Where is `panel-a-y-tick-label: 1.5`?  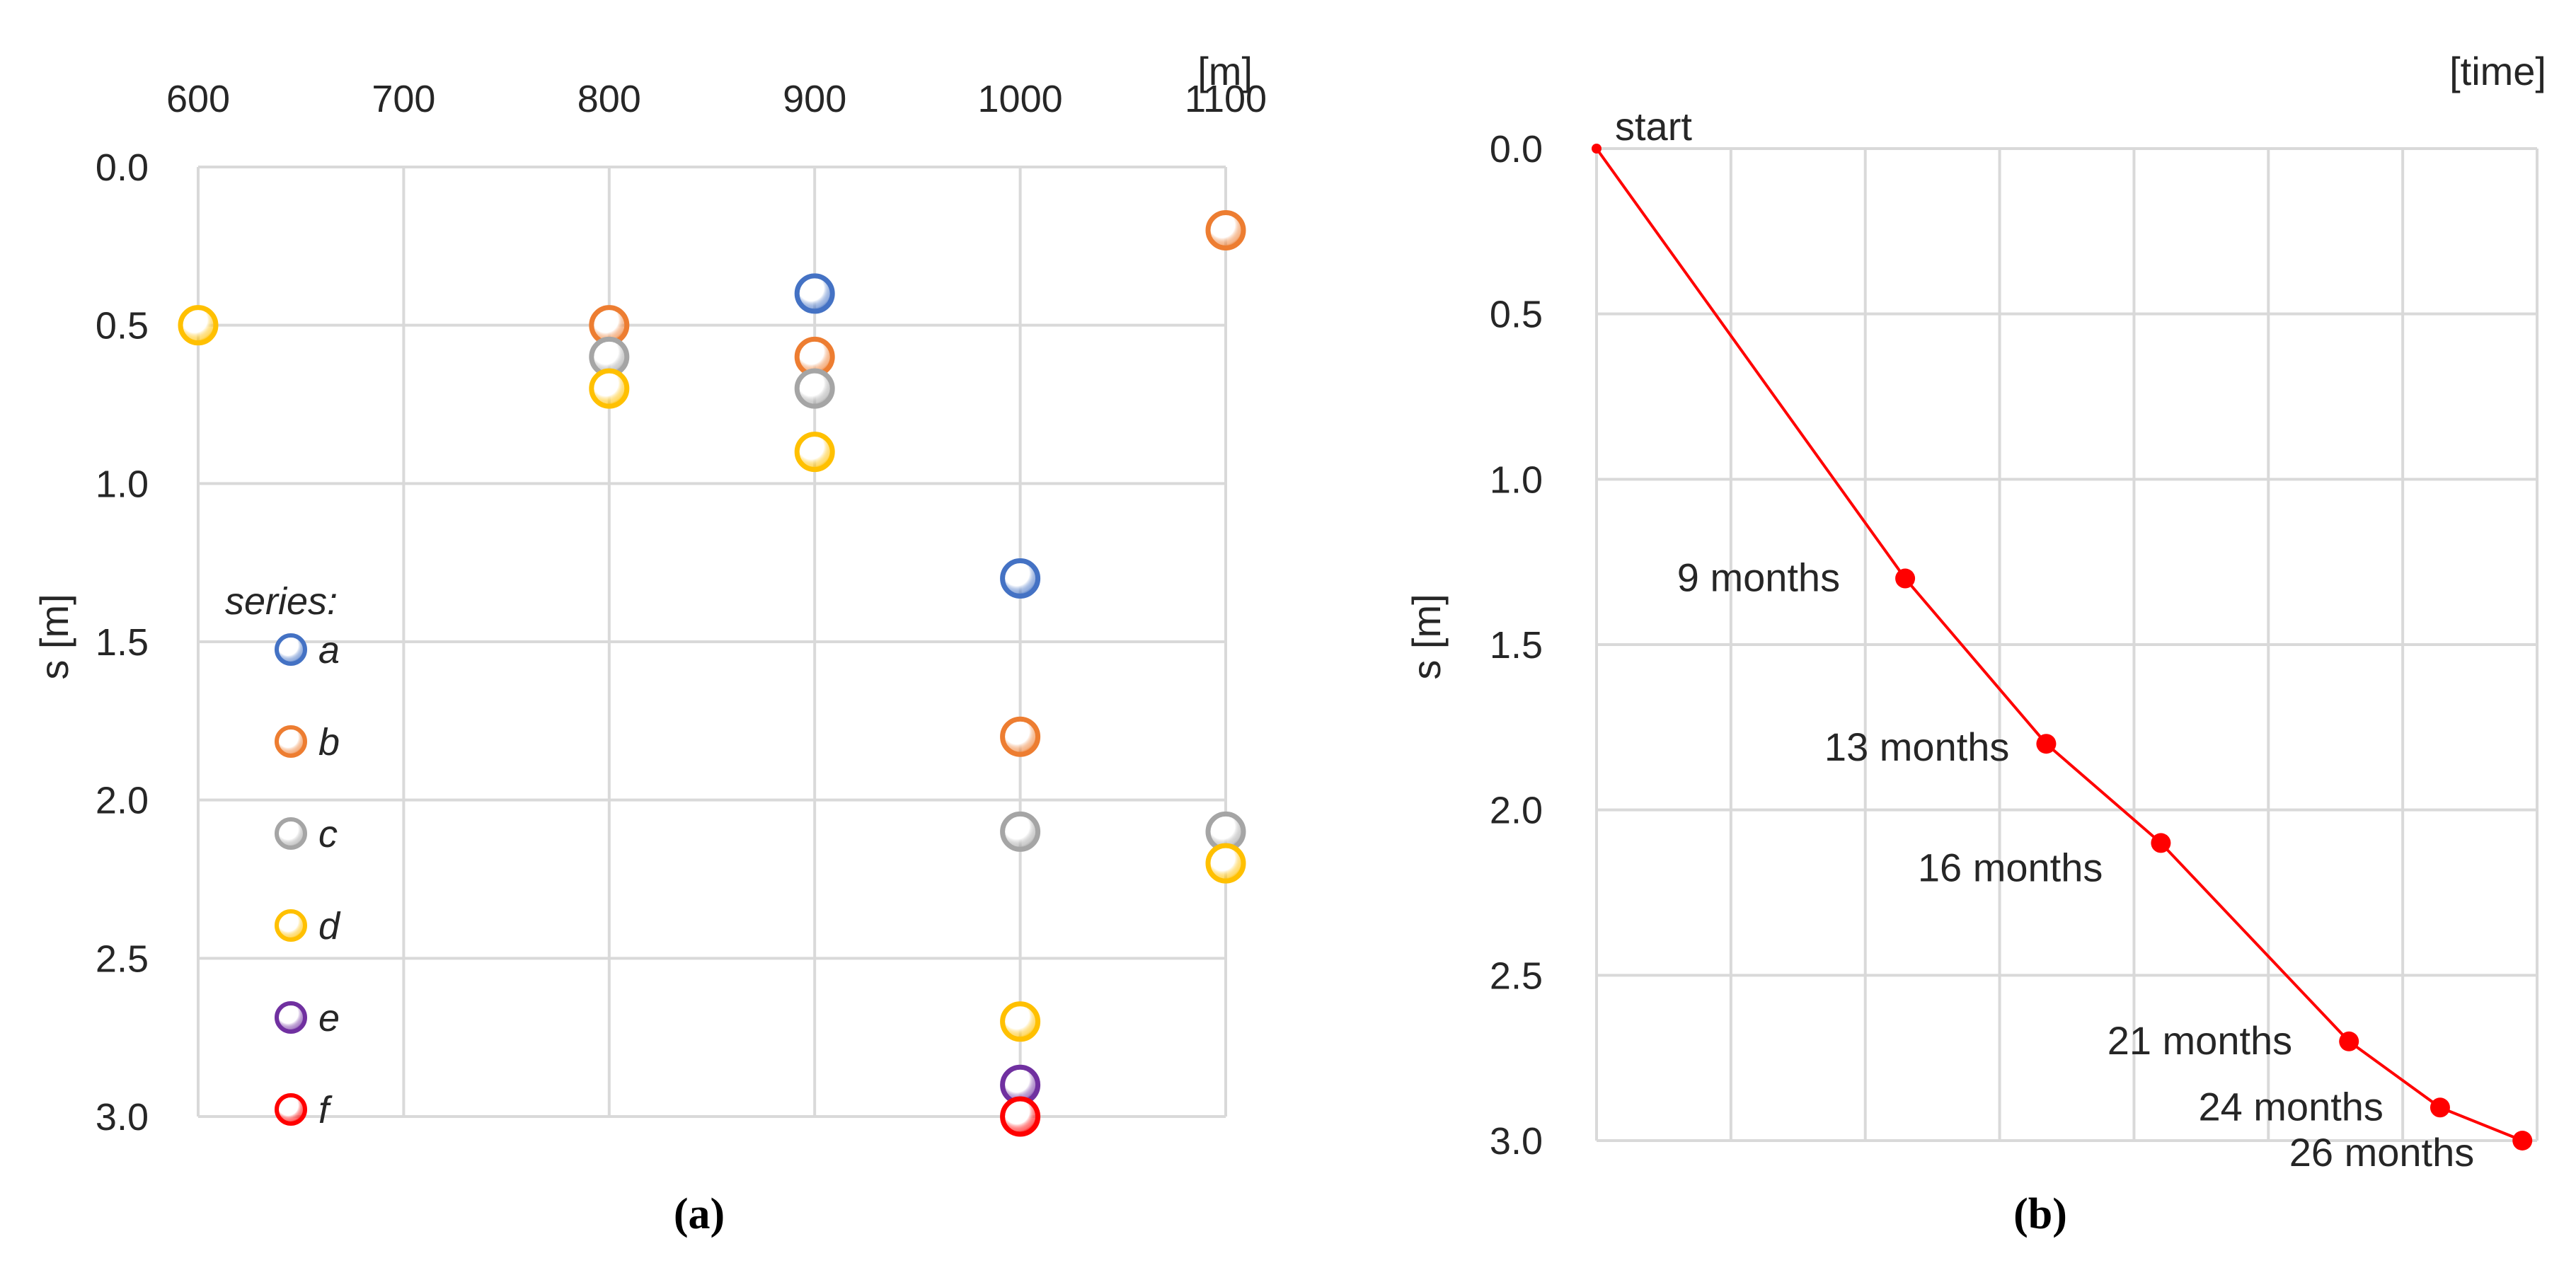 panel-a-y-tick-label: 1.5 is located at coordinates (123, 642).